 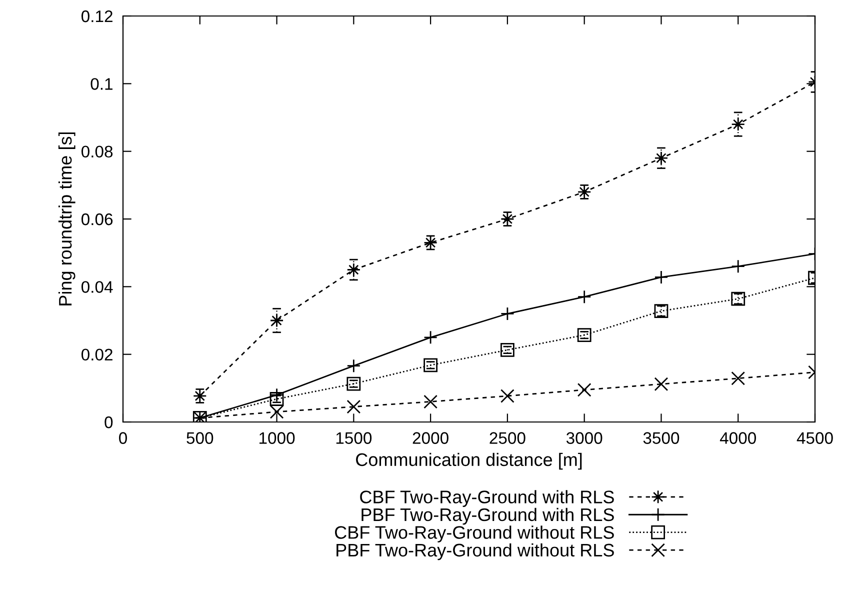 What do you see at coordinates (430, 438) in the screenshot?
I see `x-tick-label: 2000` at bounding box center [430, 438].